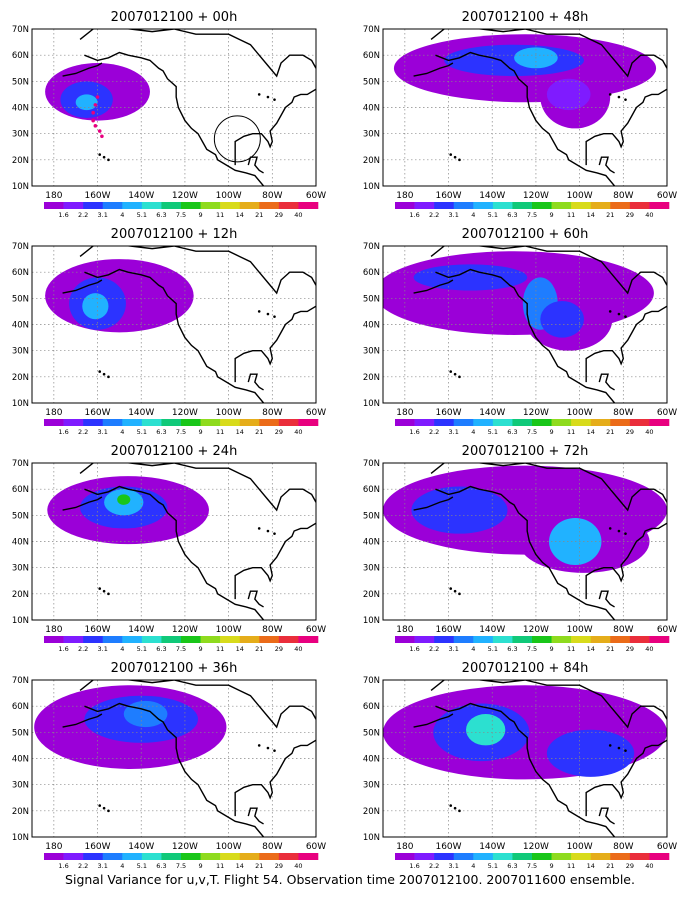  Describe the element at coordinates (93, 120) in the screenshot. I see `observation-point` at that location.